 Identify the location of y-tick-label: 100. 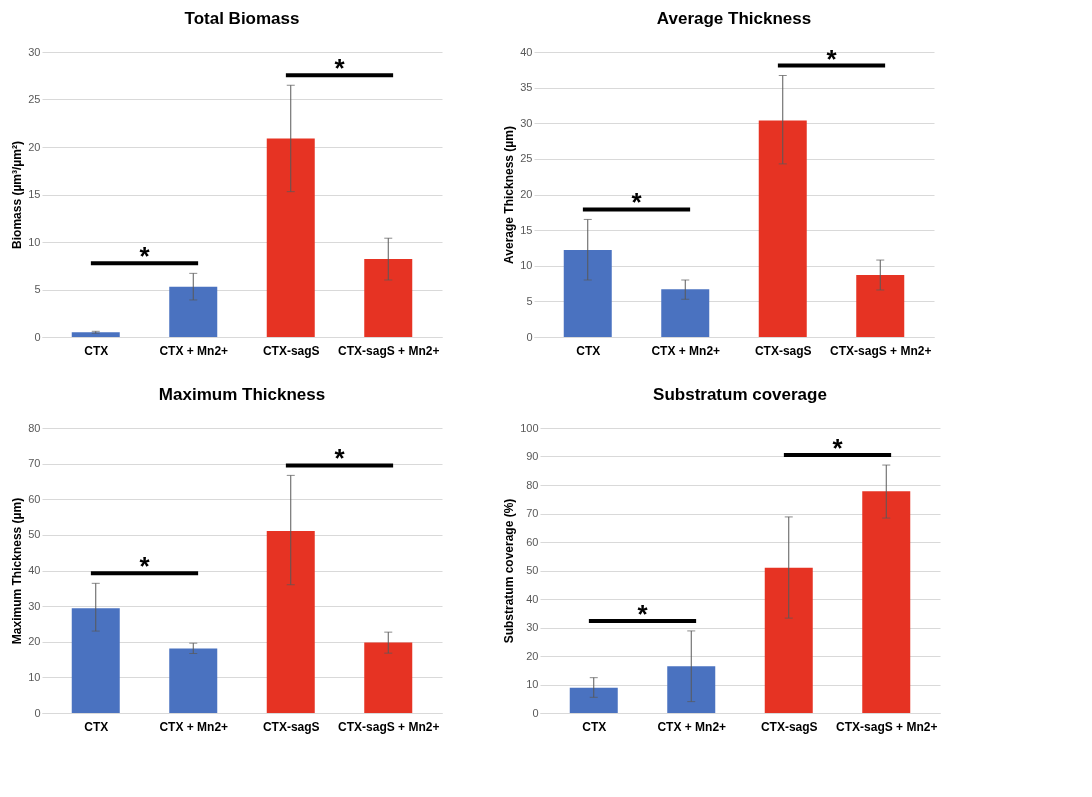
(529, 427).